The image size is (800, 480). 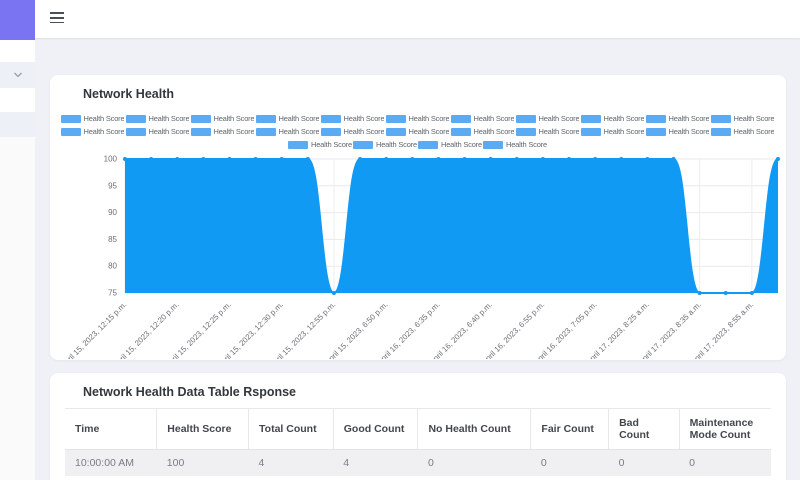 I want to click on svg-text: 80, so click(x=112, y=266).